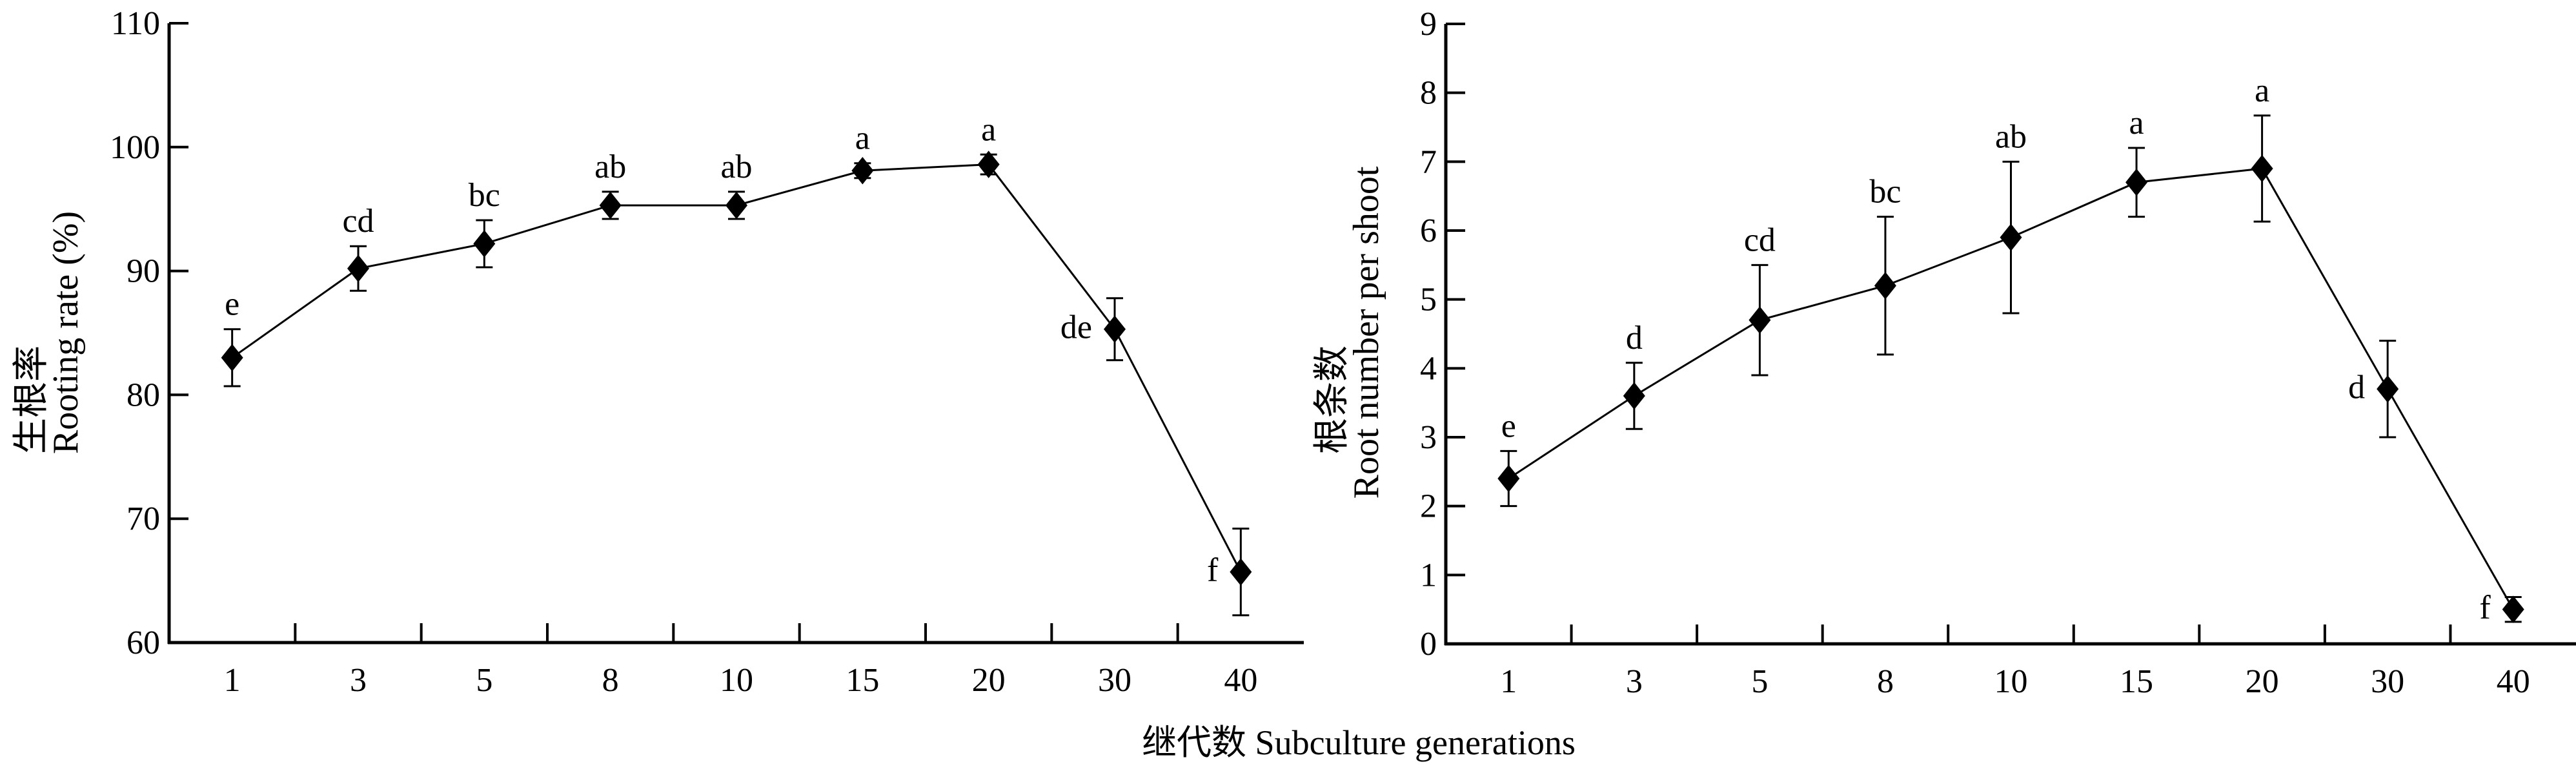  Describe the element at coordinates (1428, 506) in the screenshot. I see `y-tick-label: 2` at that location.